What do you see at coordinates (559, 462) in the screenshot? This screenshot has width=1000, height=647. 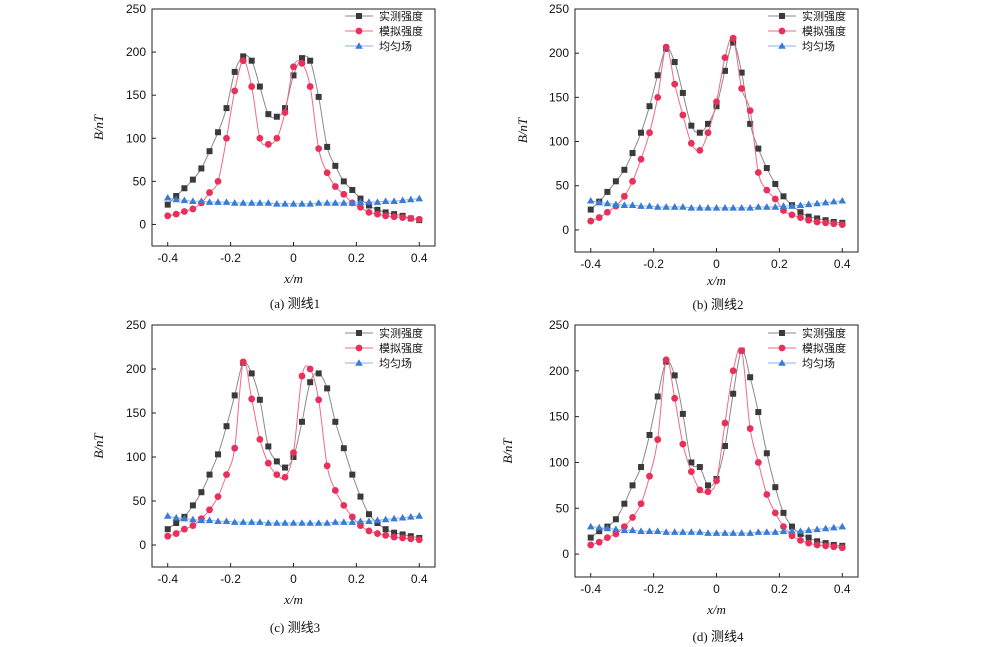 I see `y-tick-label: 100` at bounding box center [559, 462].